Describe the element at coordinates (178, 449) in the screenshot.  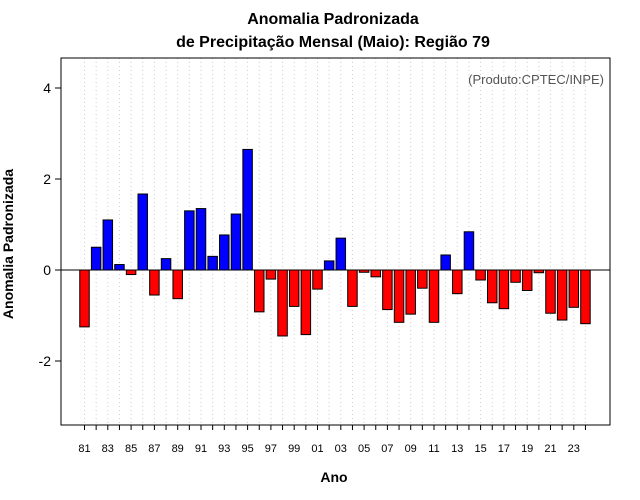
I see `x-tick-label: 89` at that location.